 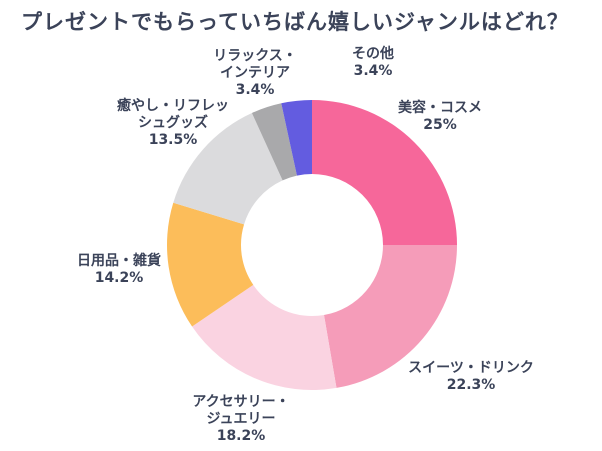 I want to click on slice-label-line: リラックス・, so click(x=255, y=56).